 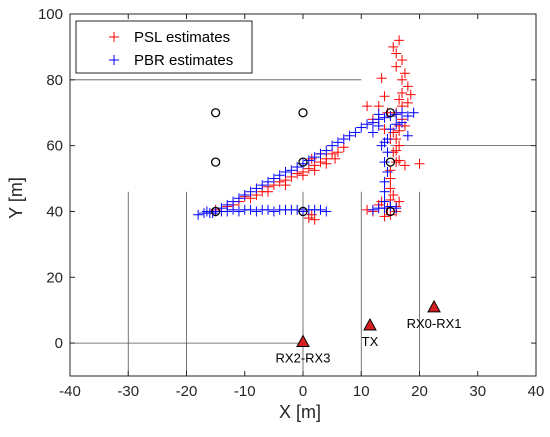 I want to click on legend-label-psl: PSL estimates, so click(x=182, y=37).